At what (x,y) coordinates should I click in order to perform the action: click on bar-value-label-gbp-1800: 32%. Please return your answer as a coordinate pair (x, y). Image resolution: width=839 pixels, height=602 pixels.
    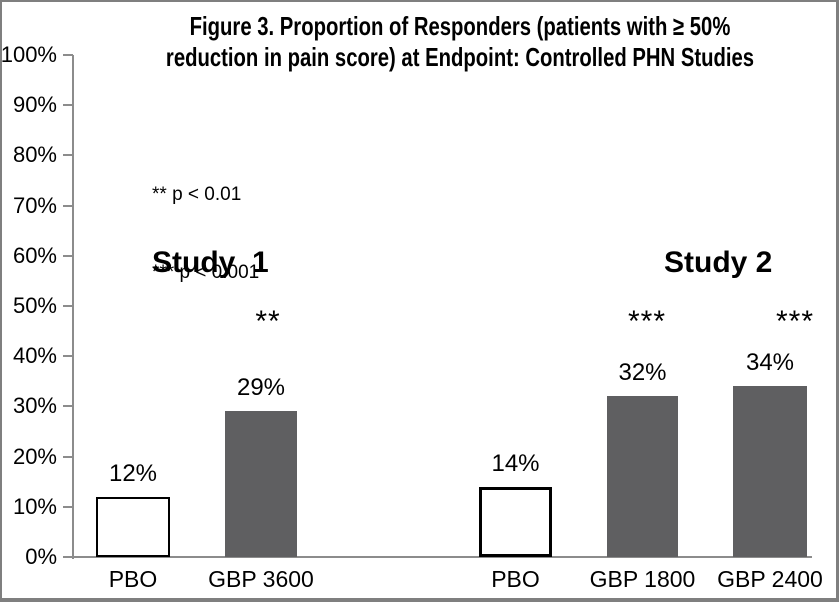
    Looking at the image, I should click on (642, 372).